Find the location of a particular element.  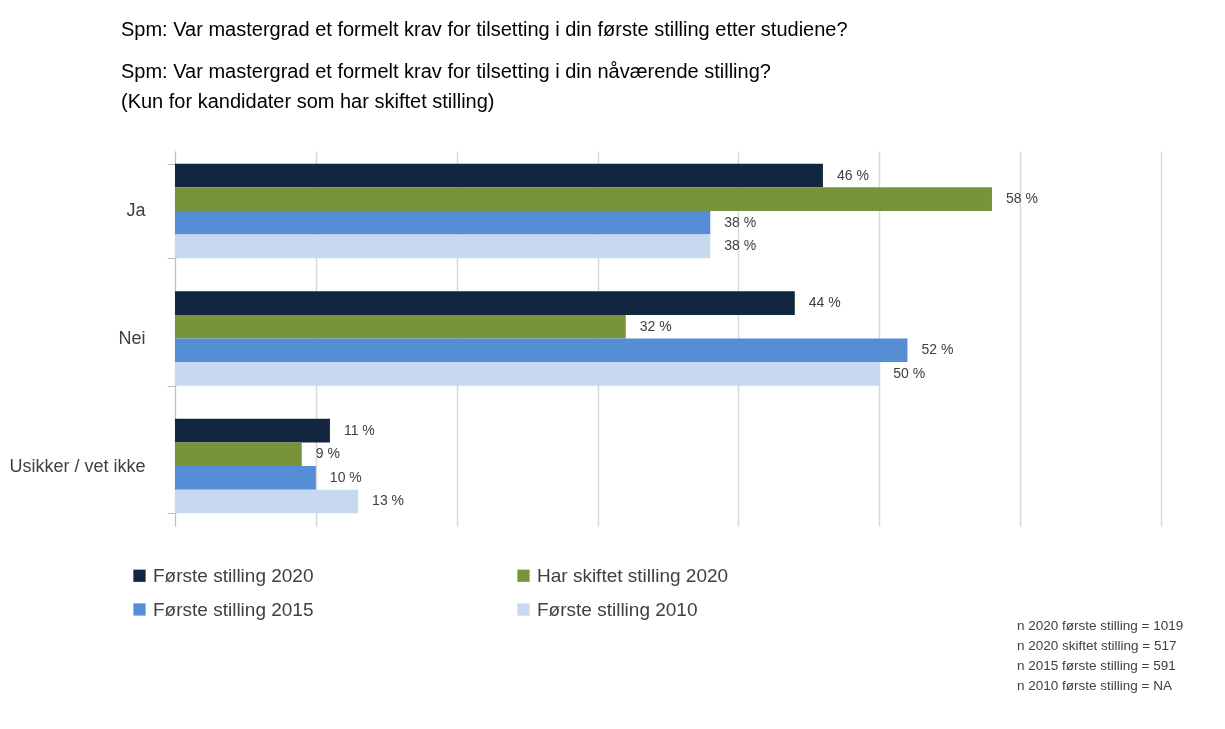

data-label: 50 % is located at coordinates (909, 372).